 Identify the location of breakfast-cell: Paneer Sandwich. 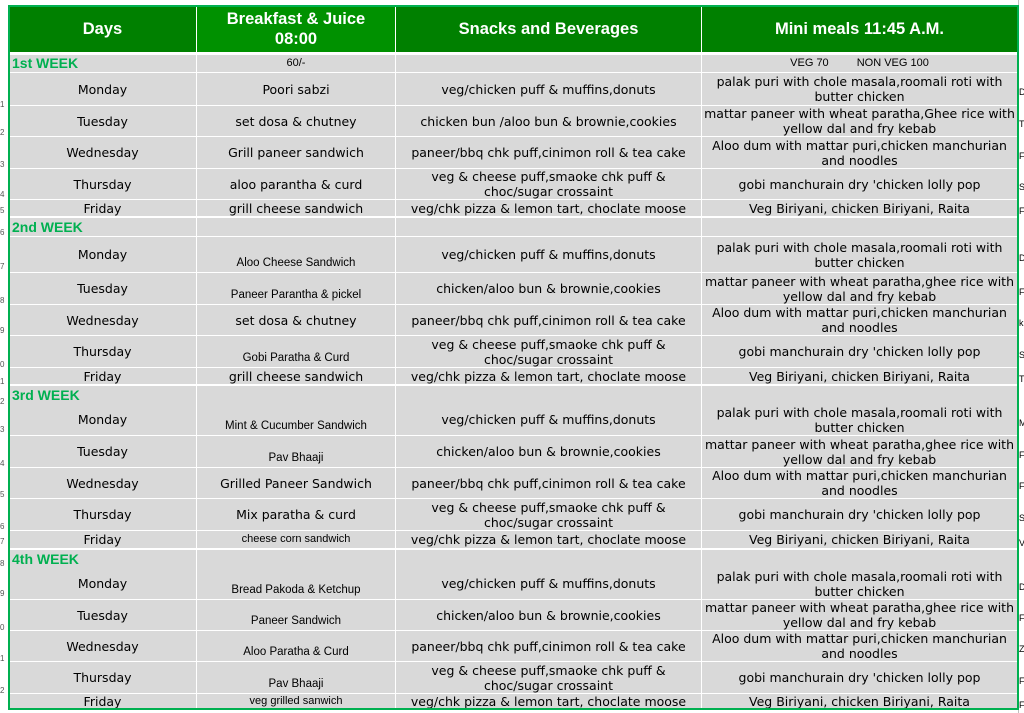
(296, 615).